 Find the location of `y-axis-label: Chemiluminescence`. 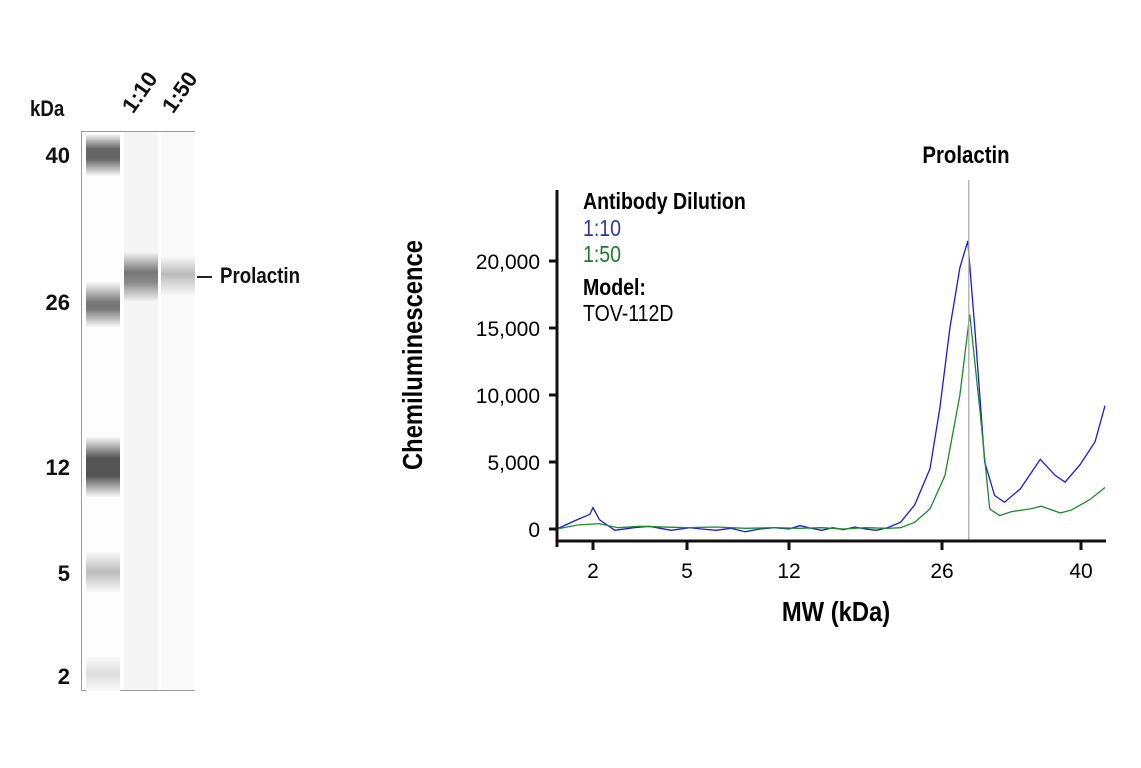

y-axis-label: Chemiluminescence is located at coordinates (412, 355).